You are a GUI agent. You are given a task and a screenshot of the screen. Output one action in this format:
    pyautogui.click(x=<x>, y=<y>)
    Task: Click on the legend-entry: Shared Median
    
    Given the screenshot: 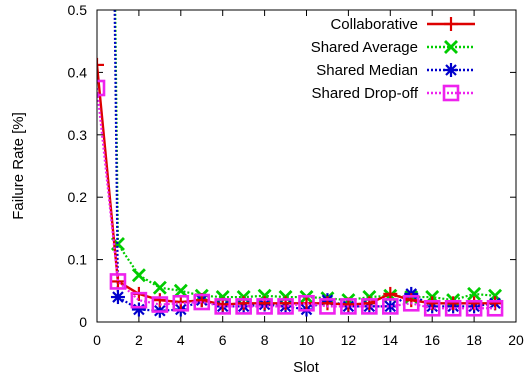 What is the action you would take?
    pyautogui.click(x=395, y=70)
    